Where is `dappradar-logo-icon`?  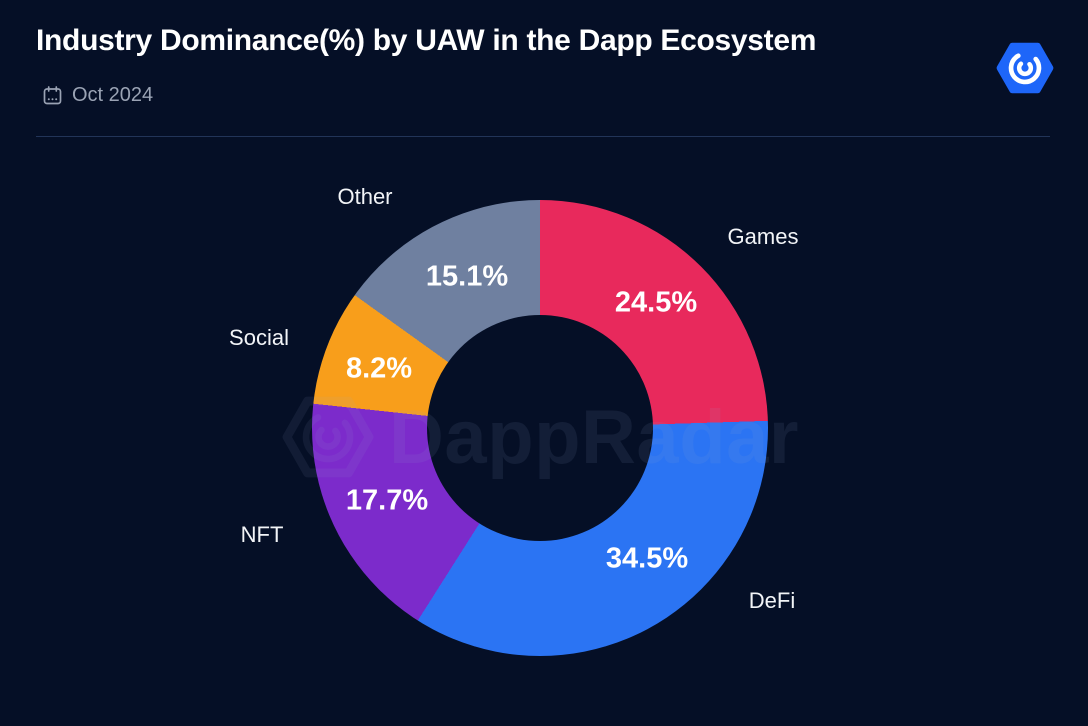 dappradar-logo-icon is located at coordinates (1025, 68).